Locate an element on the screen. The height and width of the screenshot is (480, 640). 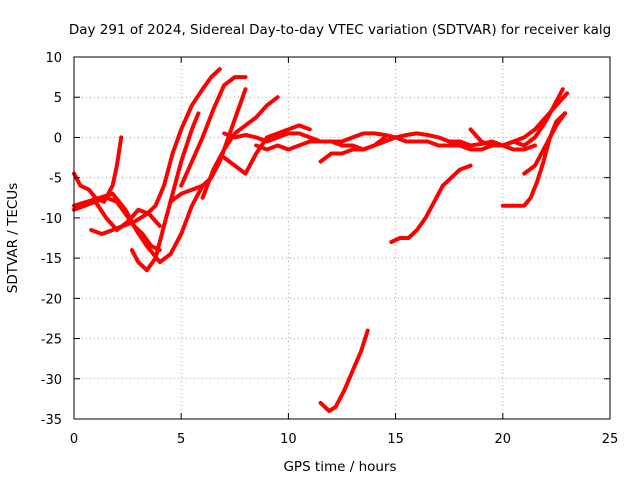
series-line-s1 is located at coordinates (98, 169).